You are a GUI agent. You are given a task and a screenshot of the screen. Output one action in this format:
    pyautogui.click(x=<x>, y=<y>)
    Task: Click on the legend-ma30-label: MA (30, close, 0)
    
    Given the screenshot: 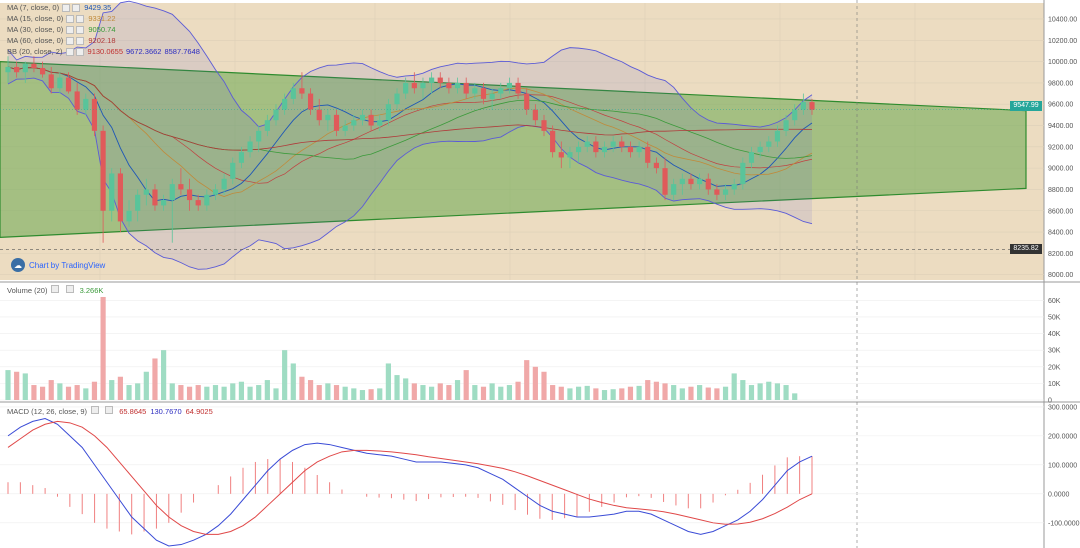 What is the action you would take?
    pyautogui.click(x=35, y=29)
    